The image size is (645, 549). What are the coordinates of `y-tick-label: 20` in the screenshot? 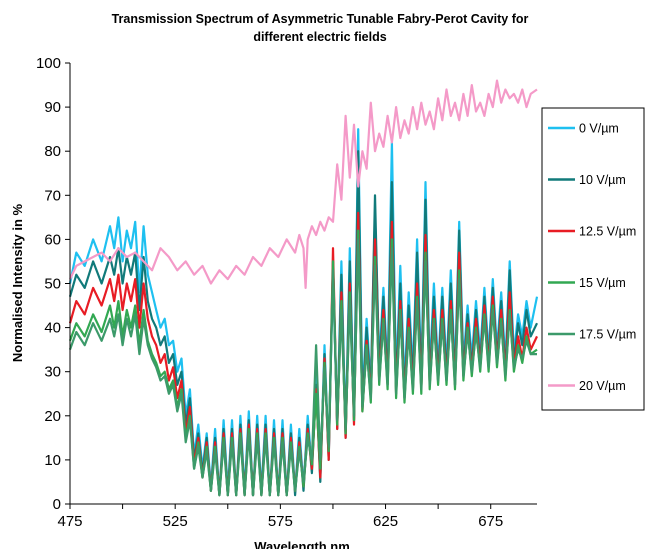 It's located at (52, 416).